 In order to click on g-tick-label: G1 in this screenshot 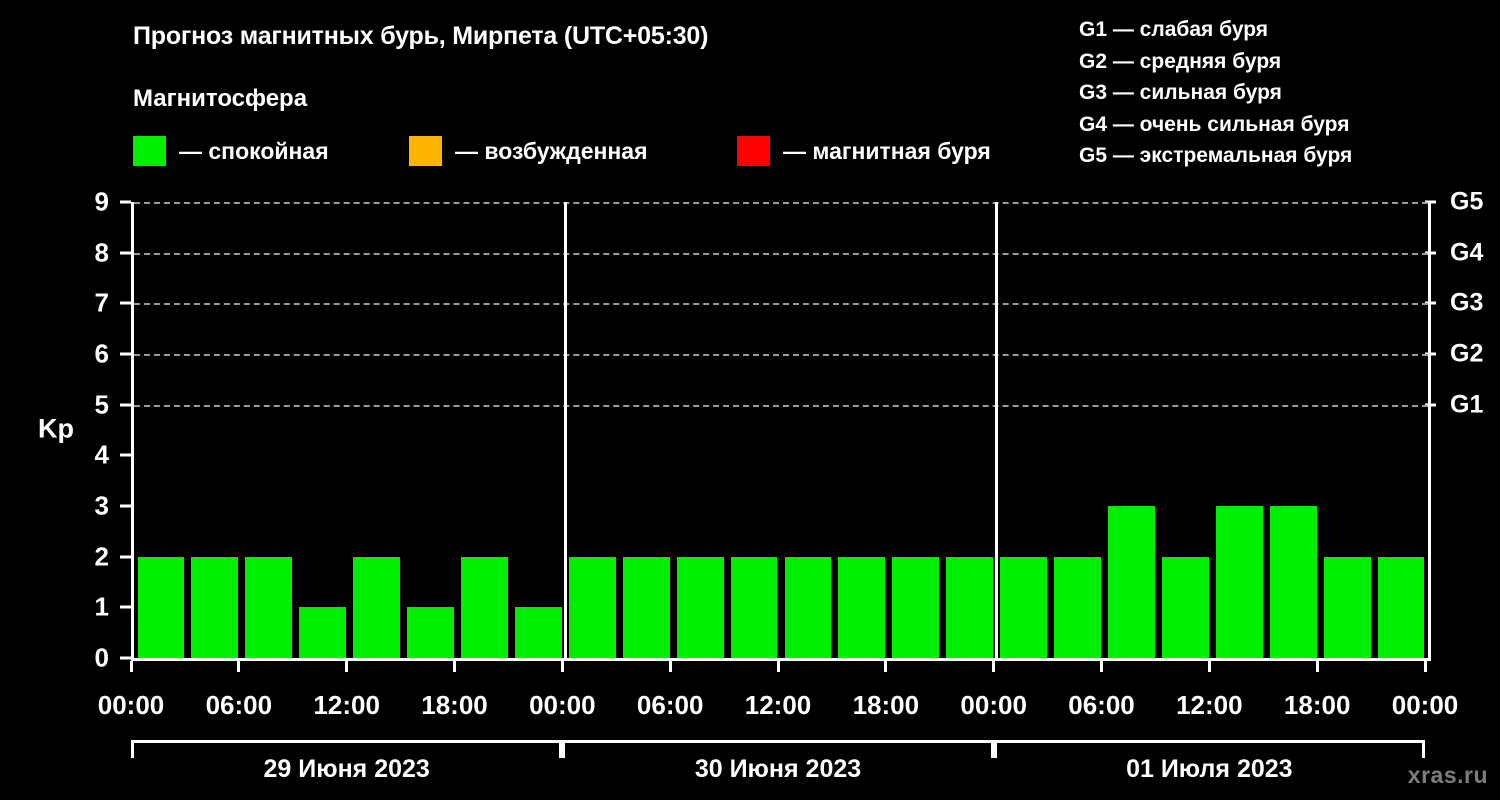, I will do `click(1467, 404)`.